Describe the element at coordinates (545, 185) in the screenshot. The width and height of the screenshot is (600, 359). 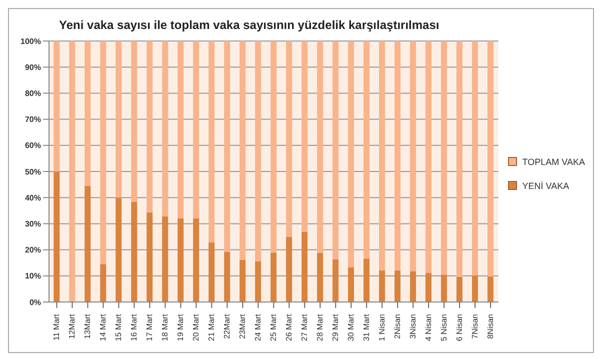
I see `legend-label: YENİ VAKA` at that location.